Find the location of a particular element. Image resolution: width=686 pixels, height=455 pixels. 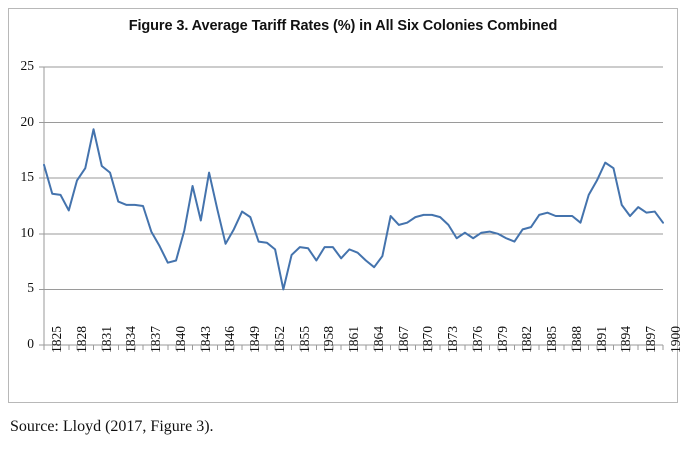

y-tick-label: 15 is located at coordinates (27, 177).